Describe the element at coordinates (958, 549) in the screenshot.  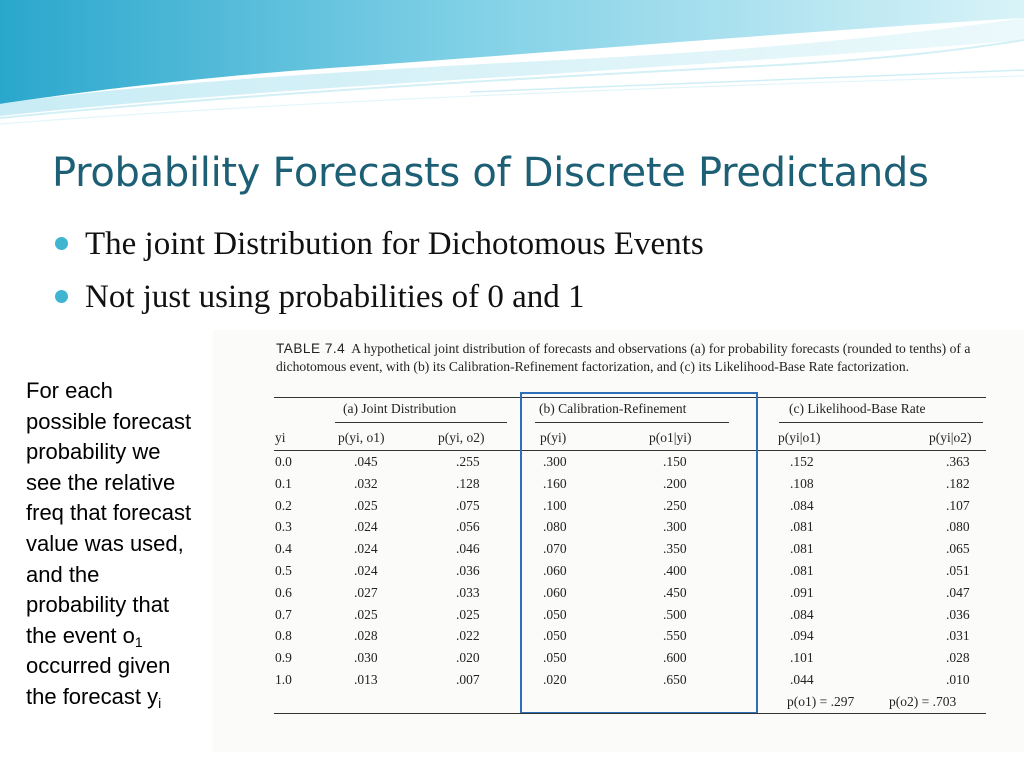
I see `table-cell: .065` at that location.